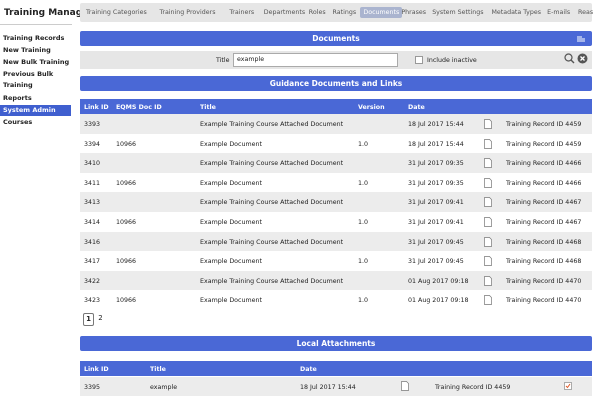 This screenshot has height=400, width=593. I want to click on tab: Documents, so click(381, 12).